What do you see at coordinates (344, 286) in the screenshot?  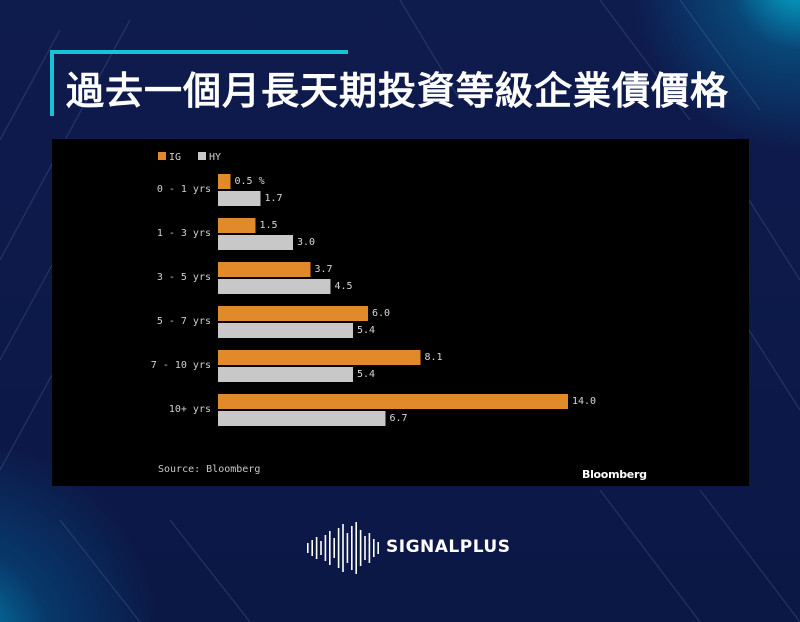 I see `hy-data-label: 4.5` at bounding box center [344, 286].